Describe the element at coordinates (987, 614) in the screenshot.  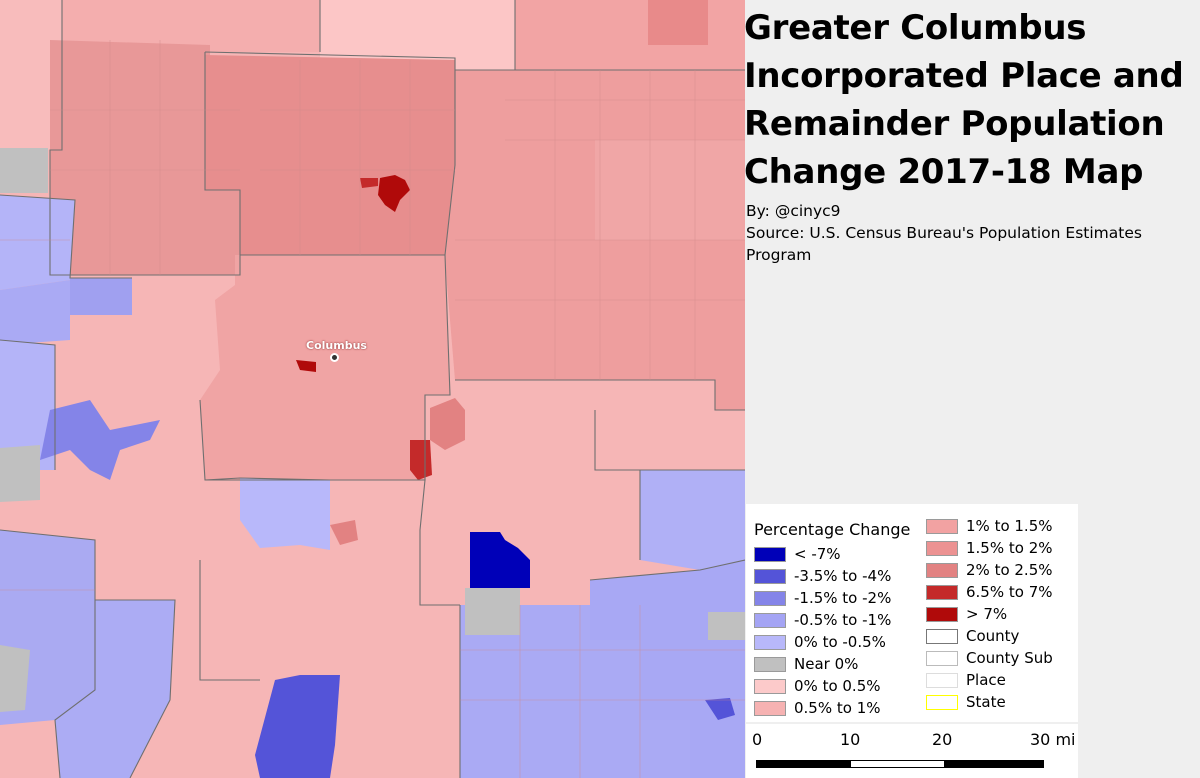
I see `legend-label: > 7%` at that location.